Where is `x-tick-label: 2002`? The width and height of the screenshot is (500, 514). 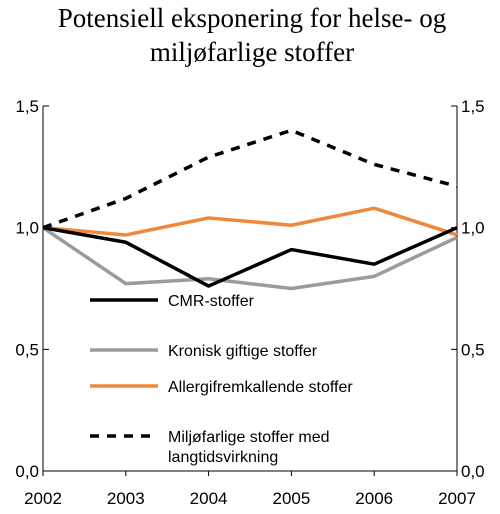 x-tick-label: 2002 is located at coordinates (43, 498).